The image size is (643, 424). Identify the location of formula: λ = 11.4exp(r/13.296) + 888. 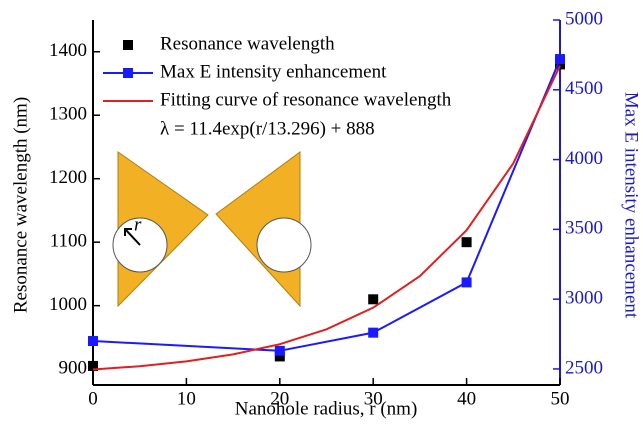
(267, 128).